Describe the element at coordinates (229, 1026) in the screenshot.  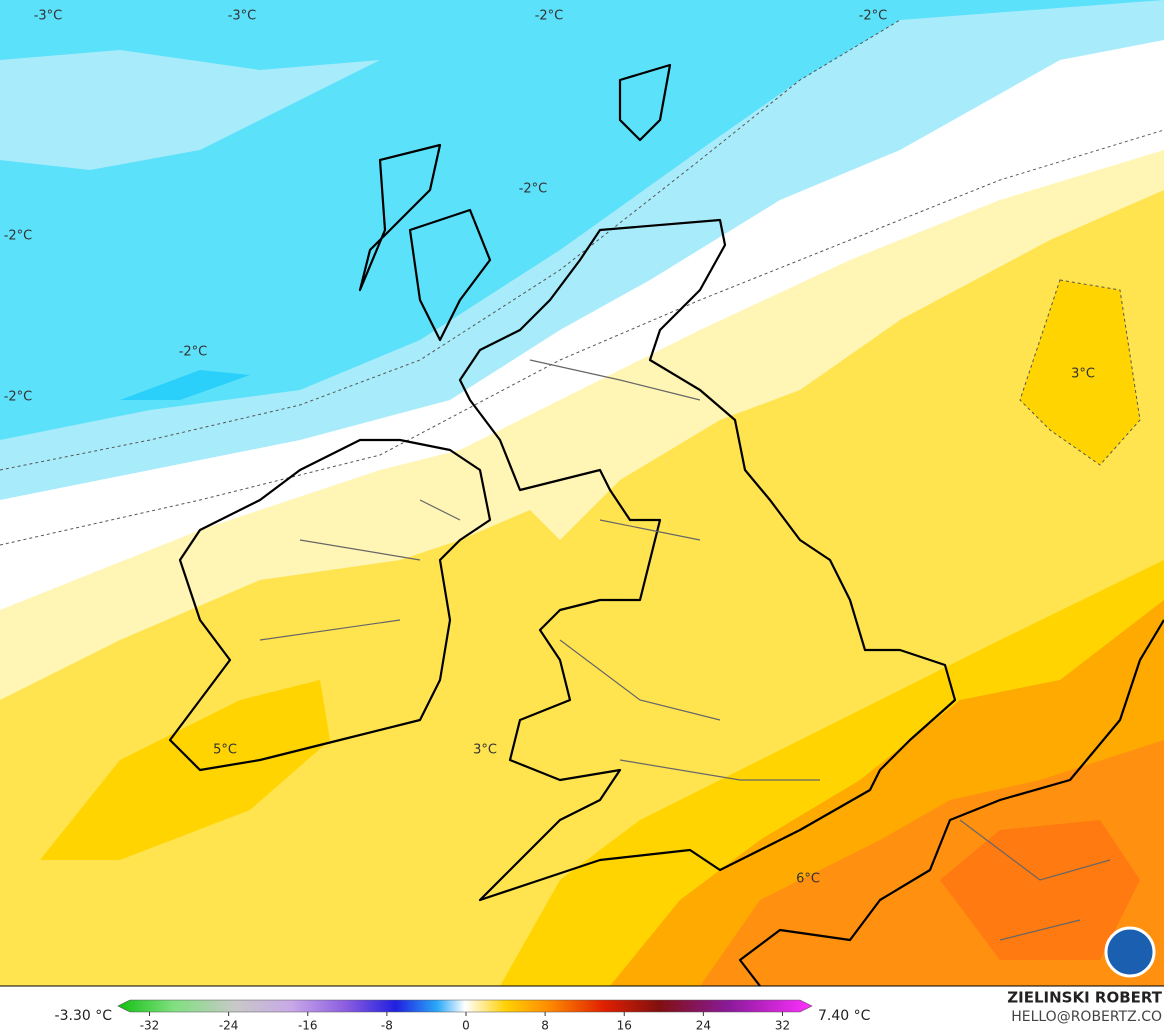
I see `colorbar-tick-label: -24` at that location.